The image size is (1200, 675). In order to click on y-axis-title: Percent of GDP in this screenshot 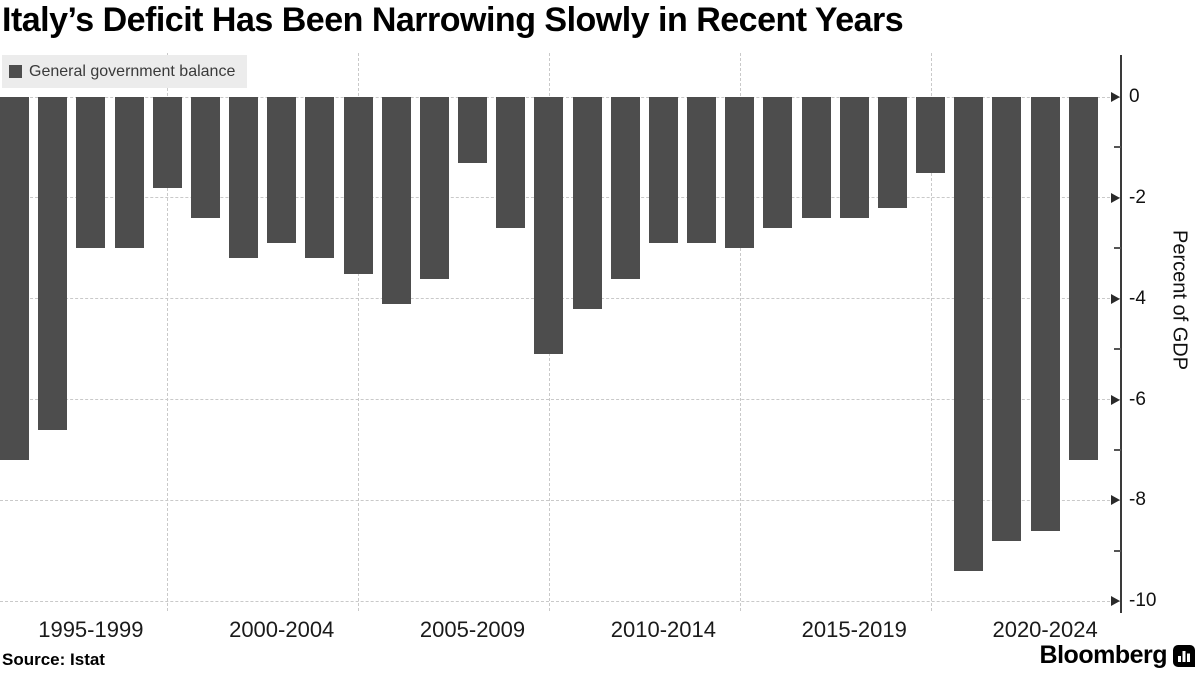, I will do `click(1179, 300)`.